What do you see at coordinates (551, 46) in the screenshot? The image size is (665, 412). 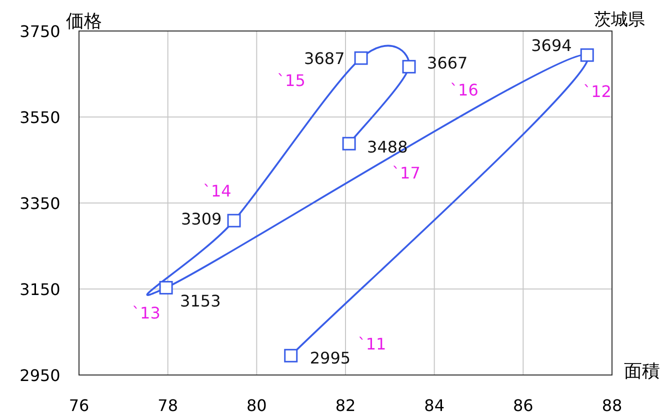 I see `data-label: 3694` at bounding box center [551, 46].